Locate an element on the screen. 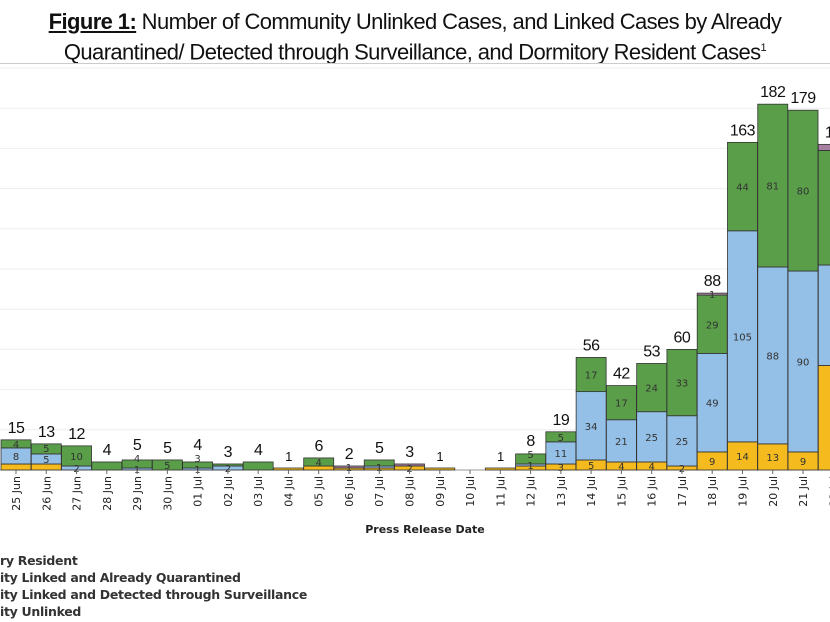 The image size is (830, 622). segment-label: 29 is located at coordinates (712, 325).